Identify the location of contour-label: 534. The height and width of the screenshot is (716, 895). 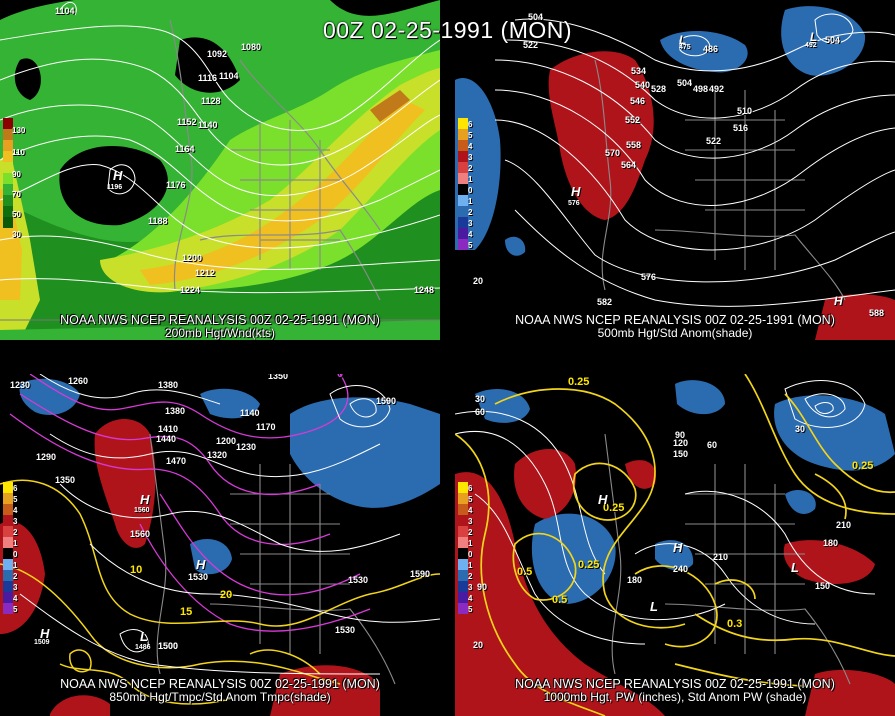
(639, 71).